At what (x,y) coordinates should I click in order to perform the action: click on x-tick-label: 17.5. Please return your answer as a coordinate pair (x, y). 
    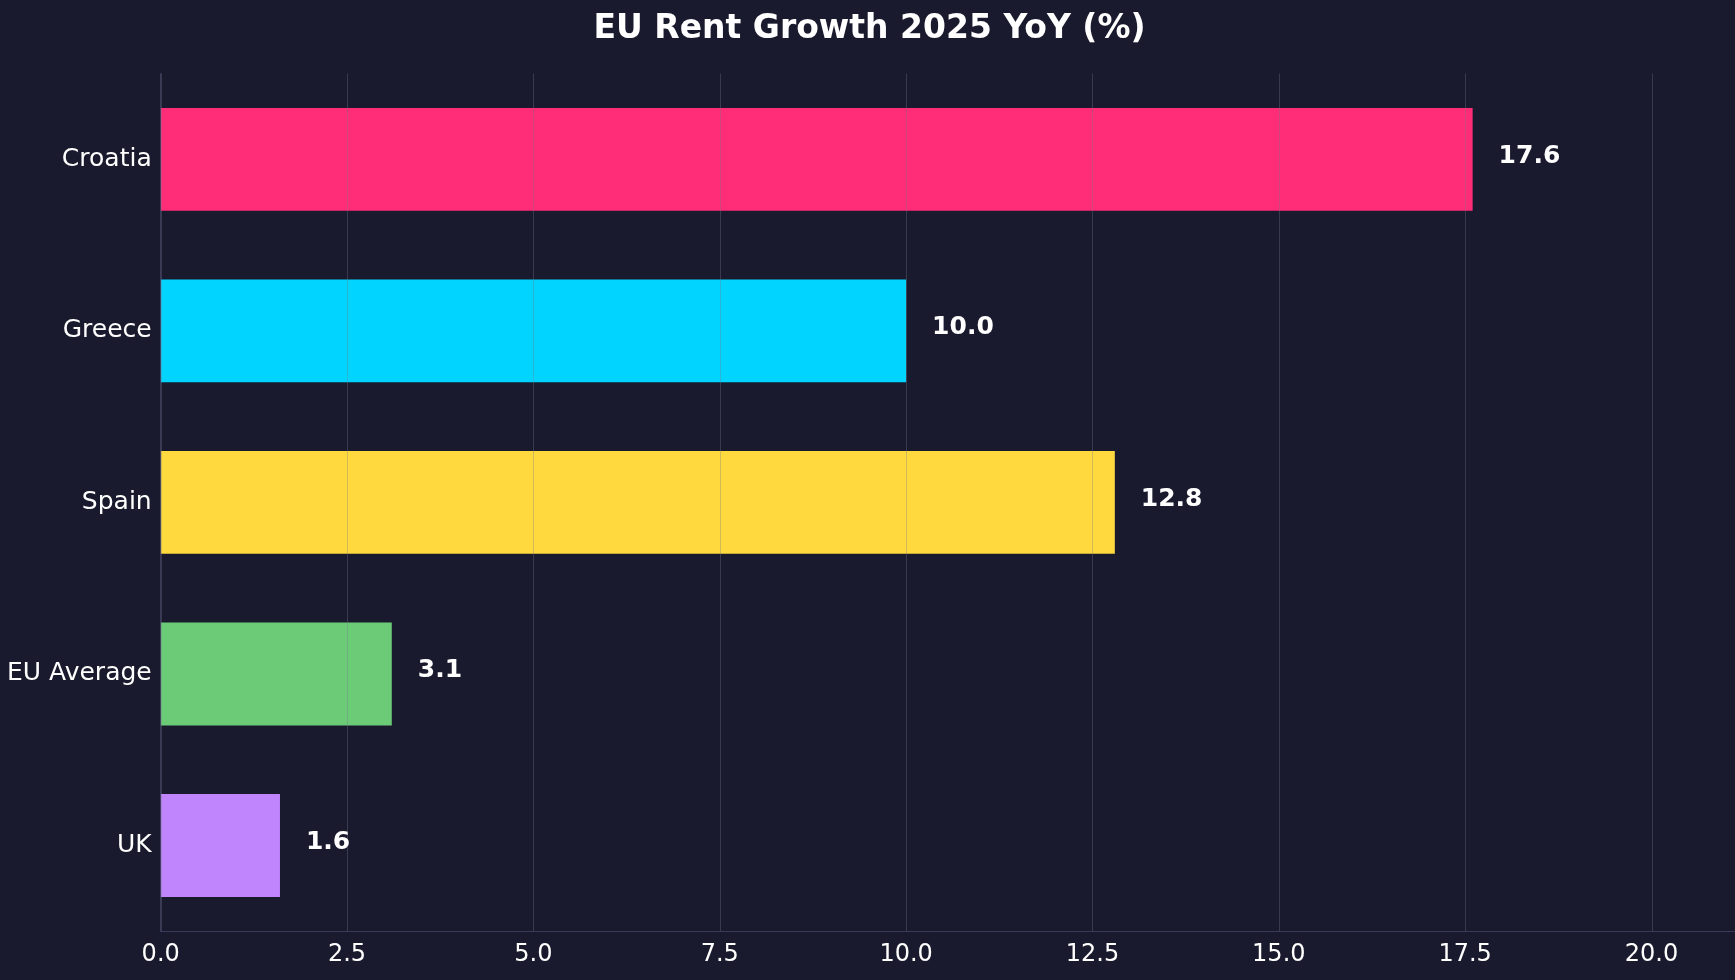
    Looking at the image, I should click on (1465, 952).